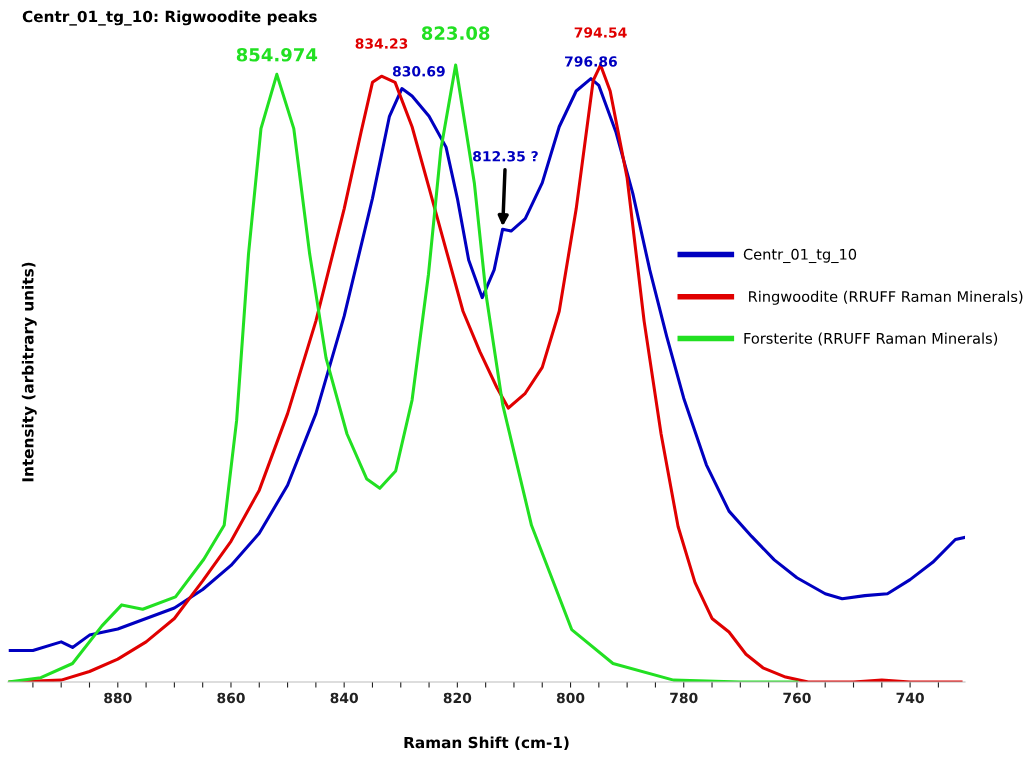 The width and height of the screenshot is (1027, 760). Describe the element at coordinates (231, 698) in the screenshot. I see `x-tick-label: 860` at that location.